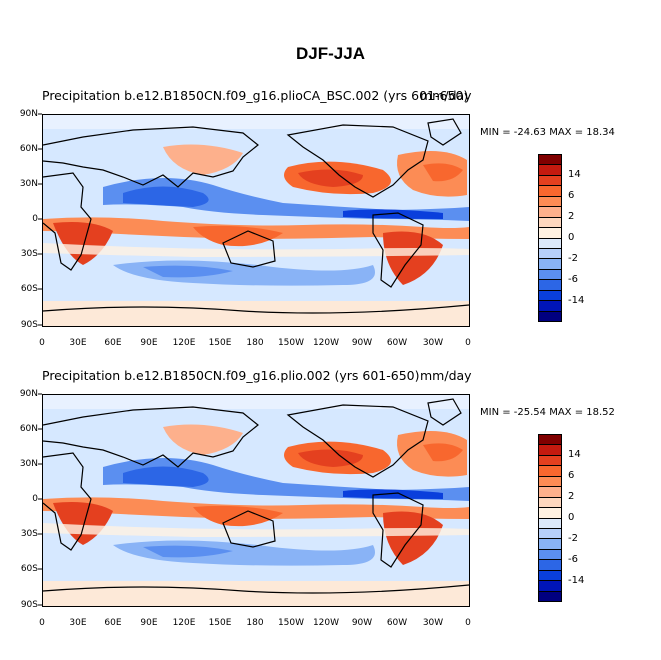 Image resolution: width=661 pixels, height=660 pixels. What do you see at coordinates (547, 412) in the screenshot?
I see `min-max-readout: MIN = -25.54 MAX = 18.52` at bounding box center [547, 412].